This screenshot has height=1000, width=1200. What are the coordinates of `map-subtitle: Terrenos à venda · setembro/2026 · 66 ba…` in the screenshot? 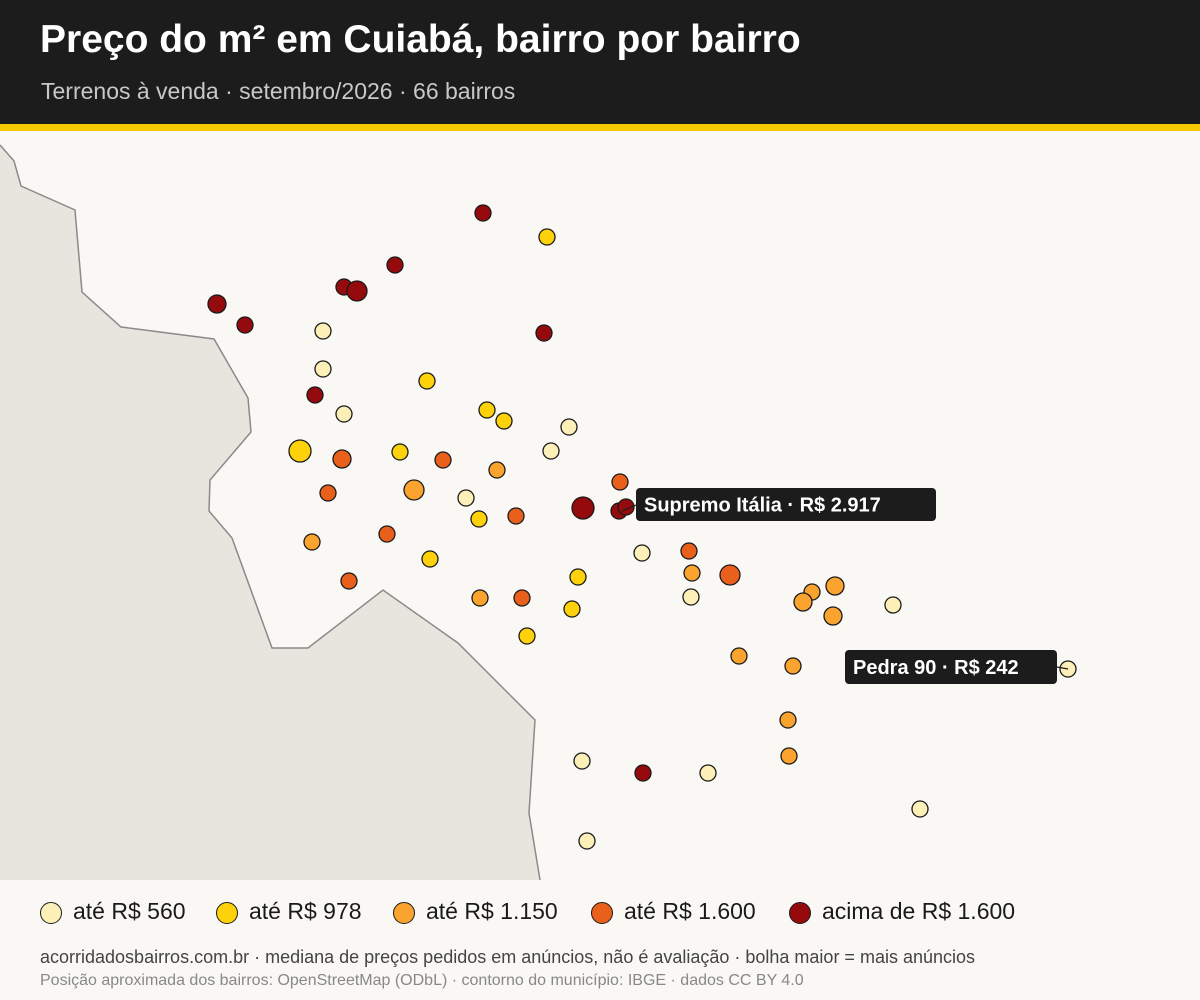 It's located at (278, 91).